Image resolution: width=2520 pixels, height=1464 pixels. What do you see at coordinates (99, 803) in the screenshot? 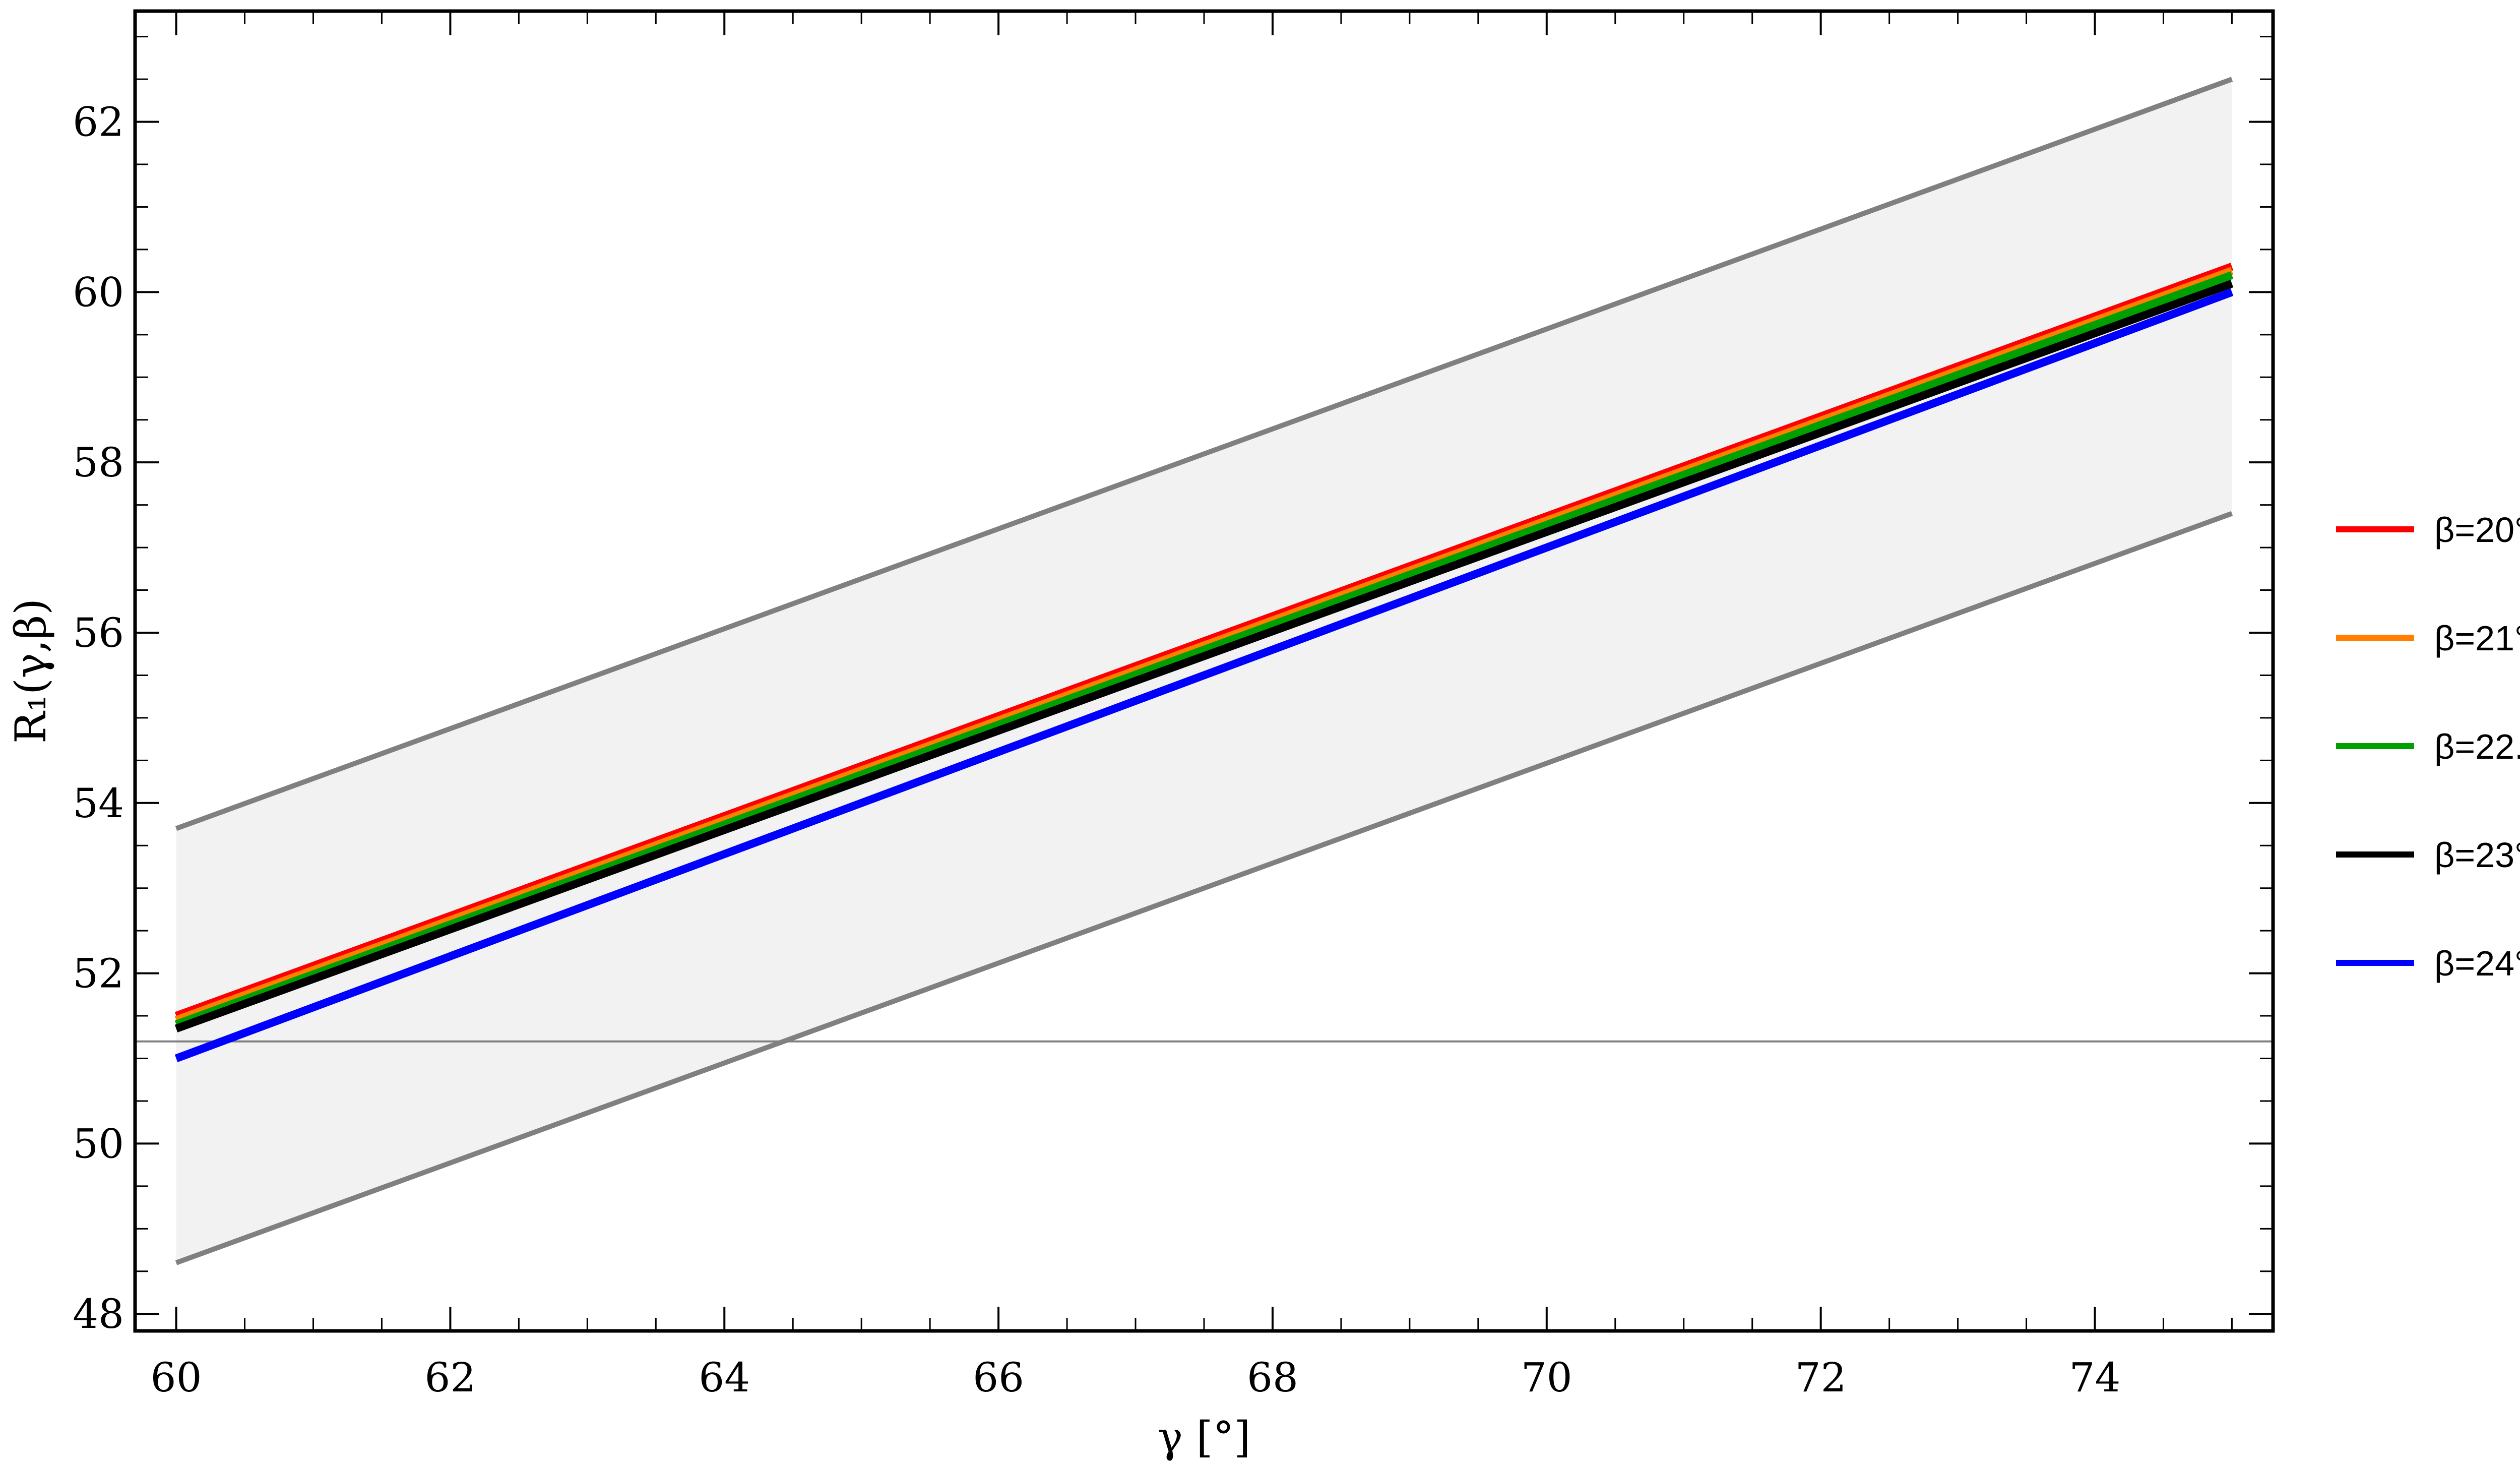
I see `y-tick-label: 54` at bounding box center [99, 803].